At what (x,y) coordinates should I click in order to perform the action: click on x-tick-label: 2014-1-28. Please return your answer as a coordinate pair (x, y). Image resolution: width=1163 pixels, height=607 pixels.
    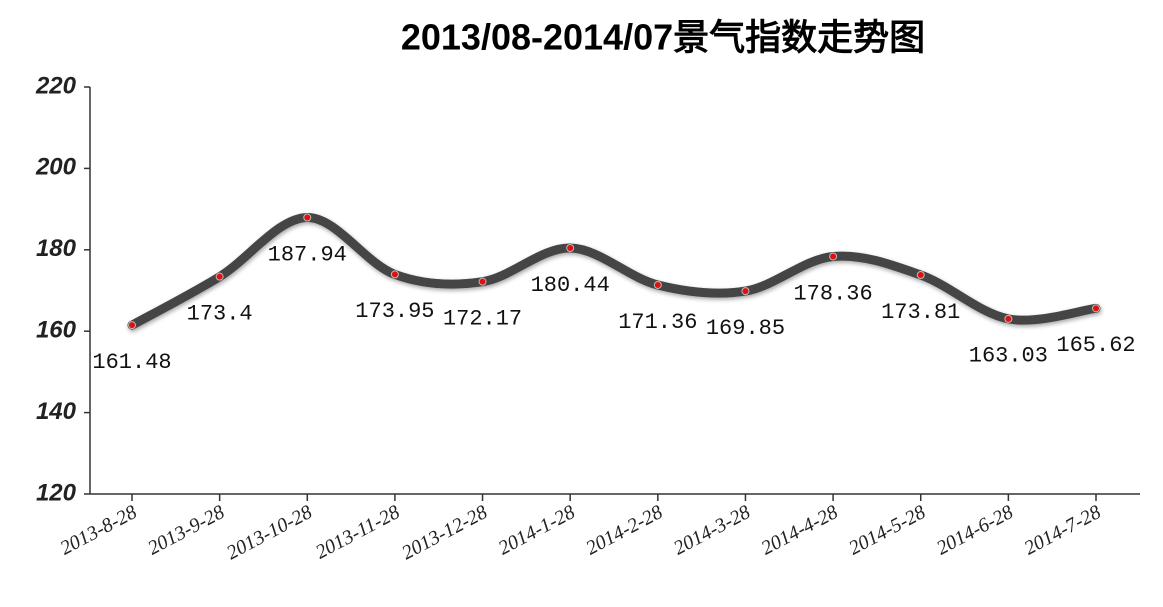
    Looking at the image, I should click on (537, 530).